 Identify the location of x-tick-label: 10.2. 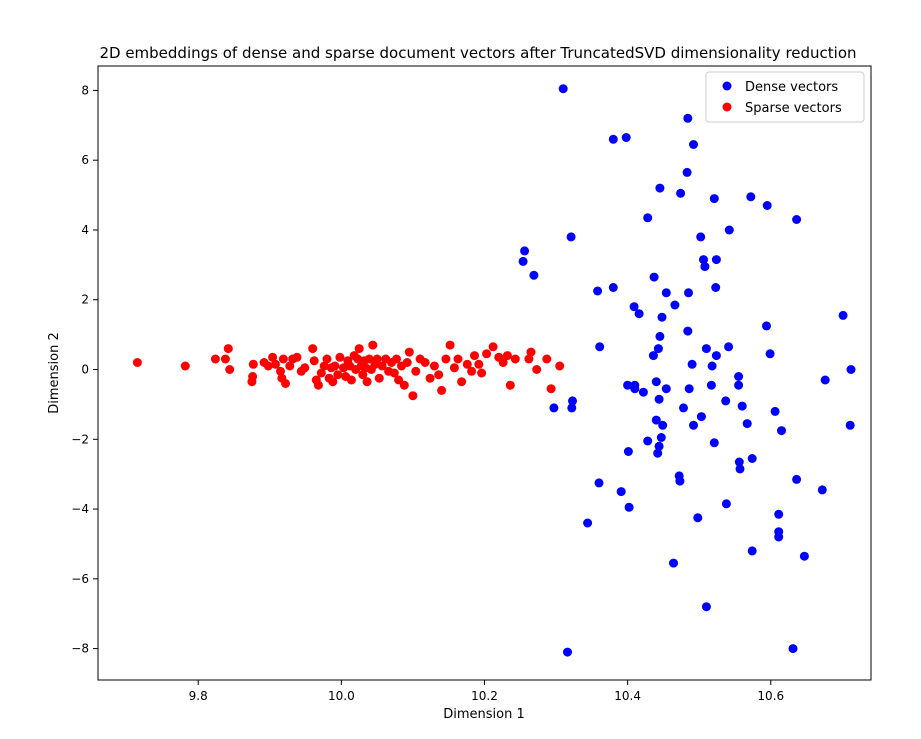
(484, 696).